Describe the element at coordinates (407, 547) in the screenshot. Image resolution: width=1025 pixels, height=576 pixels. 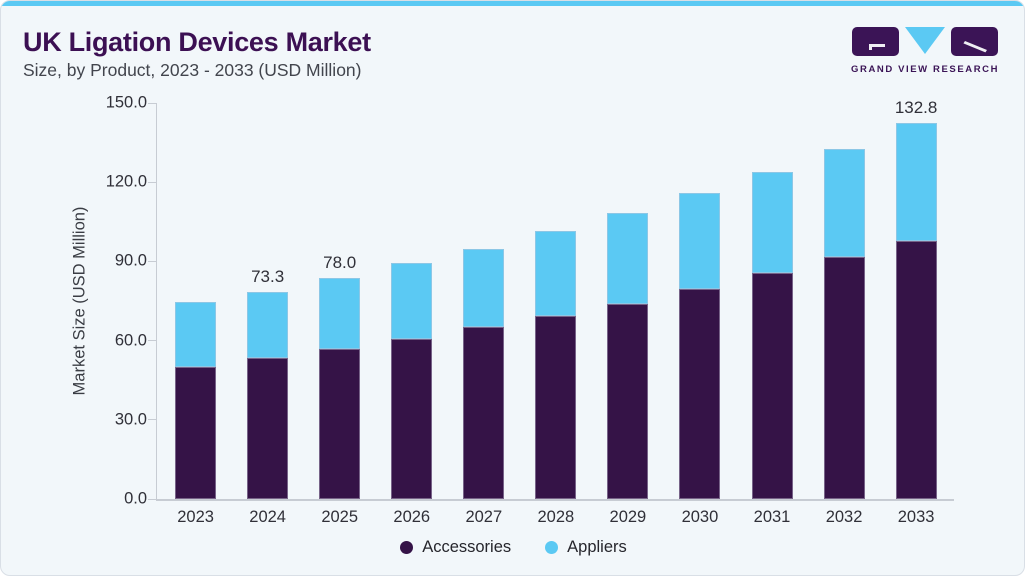
I see `legend-dot-accessories` at that location.